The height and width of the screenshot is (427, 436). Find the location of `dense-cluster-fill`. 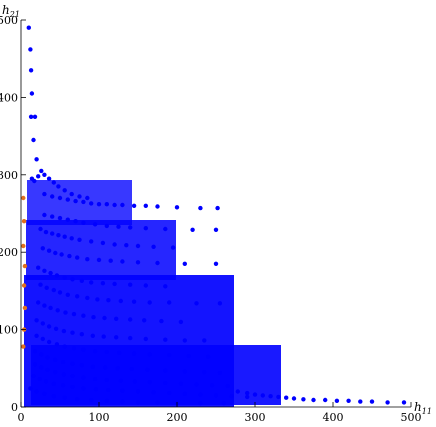

dense-cluster-fill is located at coordinates (156, 375).